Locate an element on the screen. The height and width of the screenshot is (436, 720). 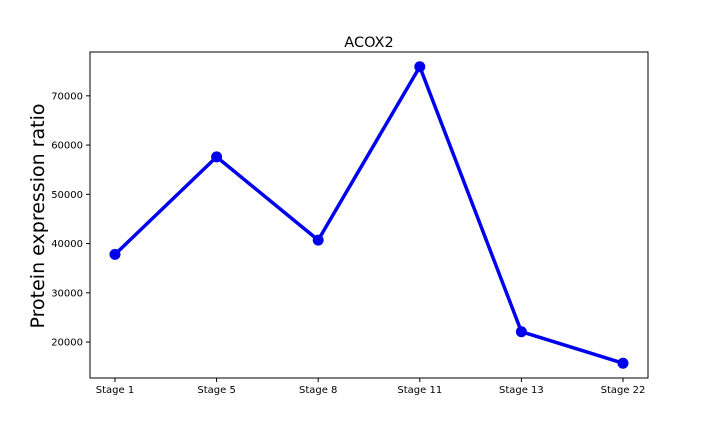
chart-title: ACOX2 is located at coordinates (368, 43).